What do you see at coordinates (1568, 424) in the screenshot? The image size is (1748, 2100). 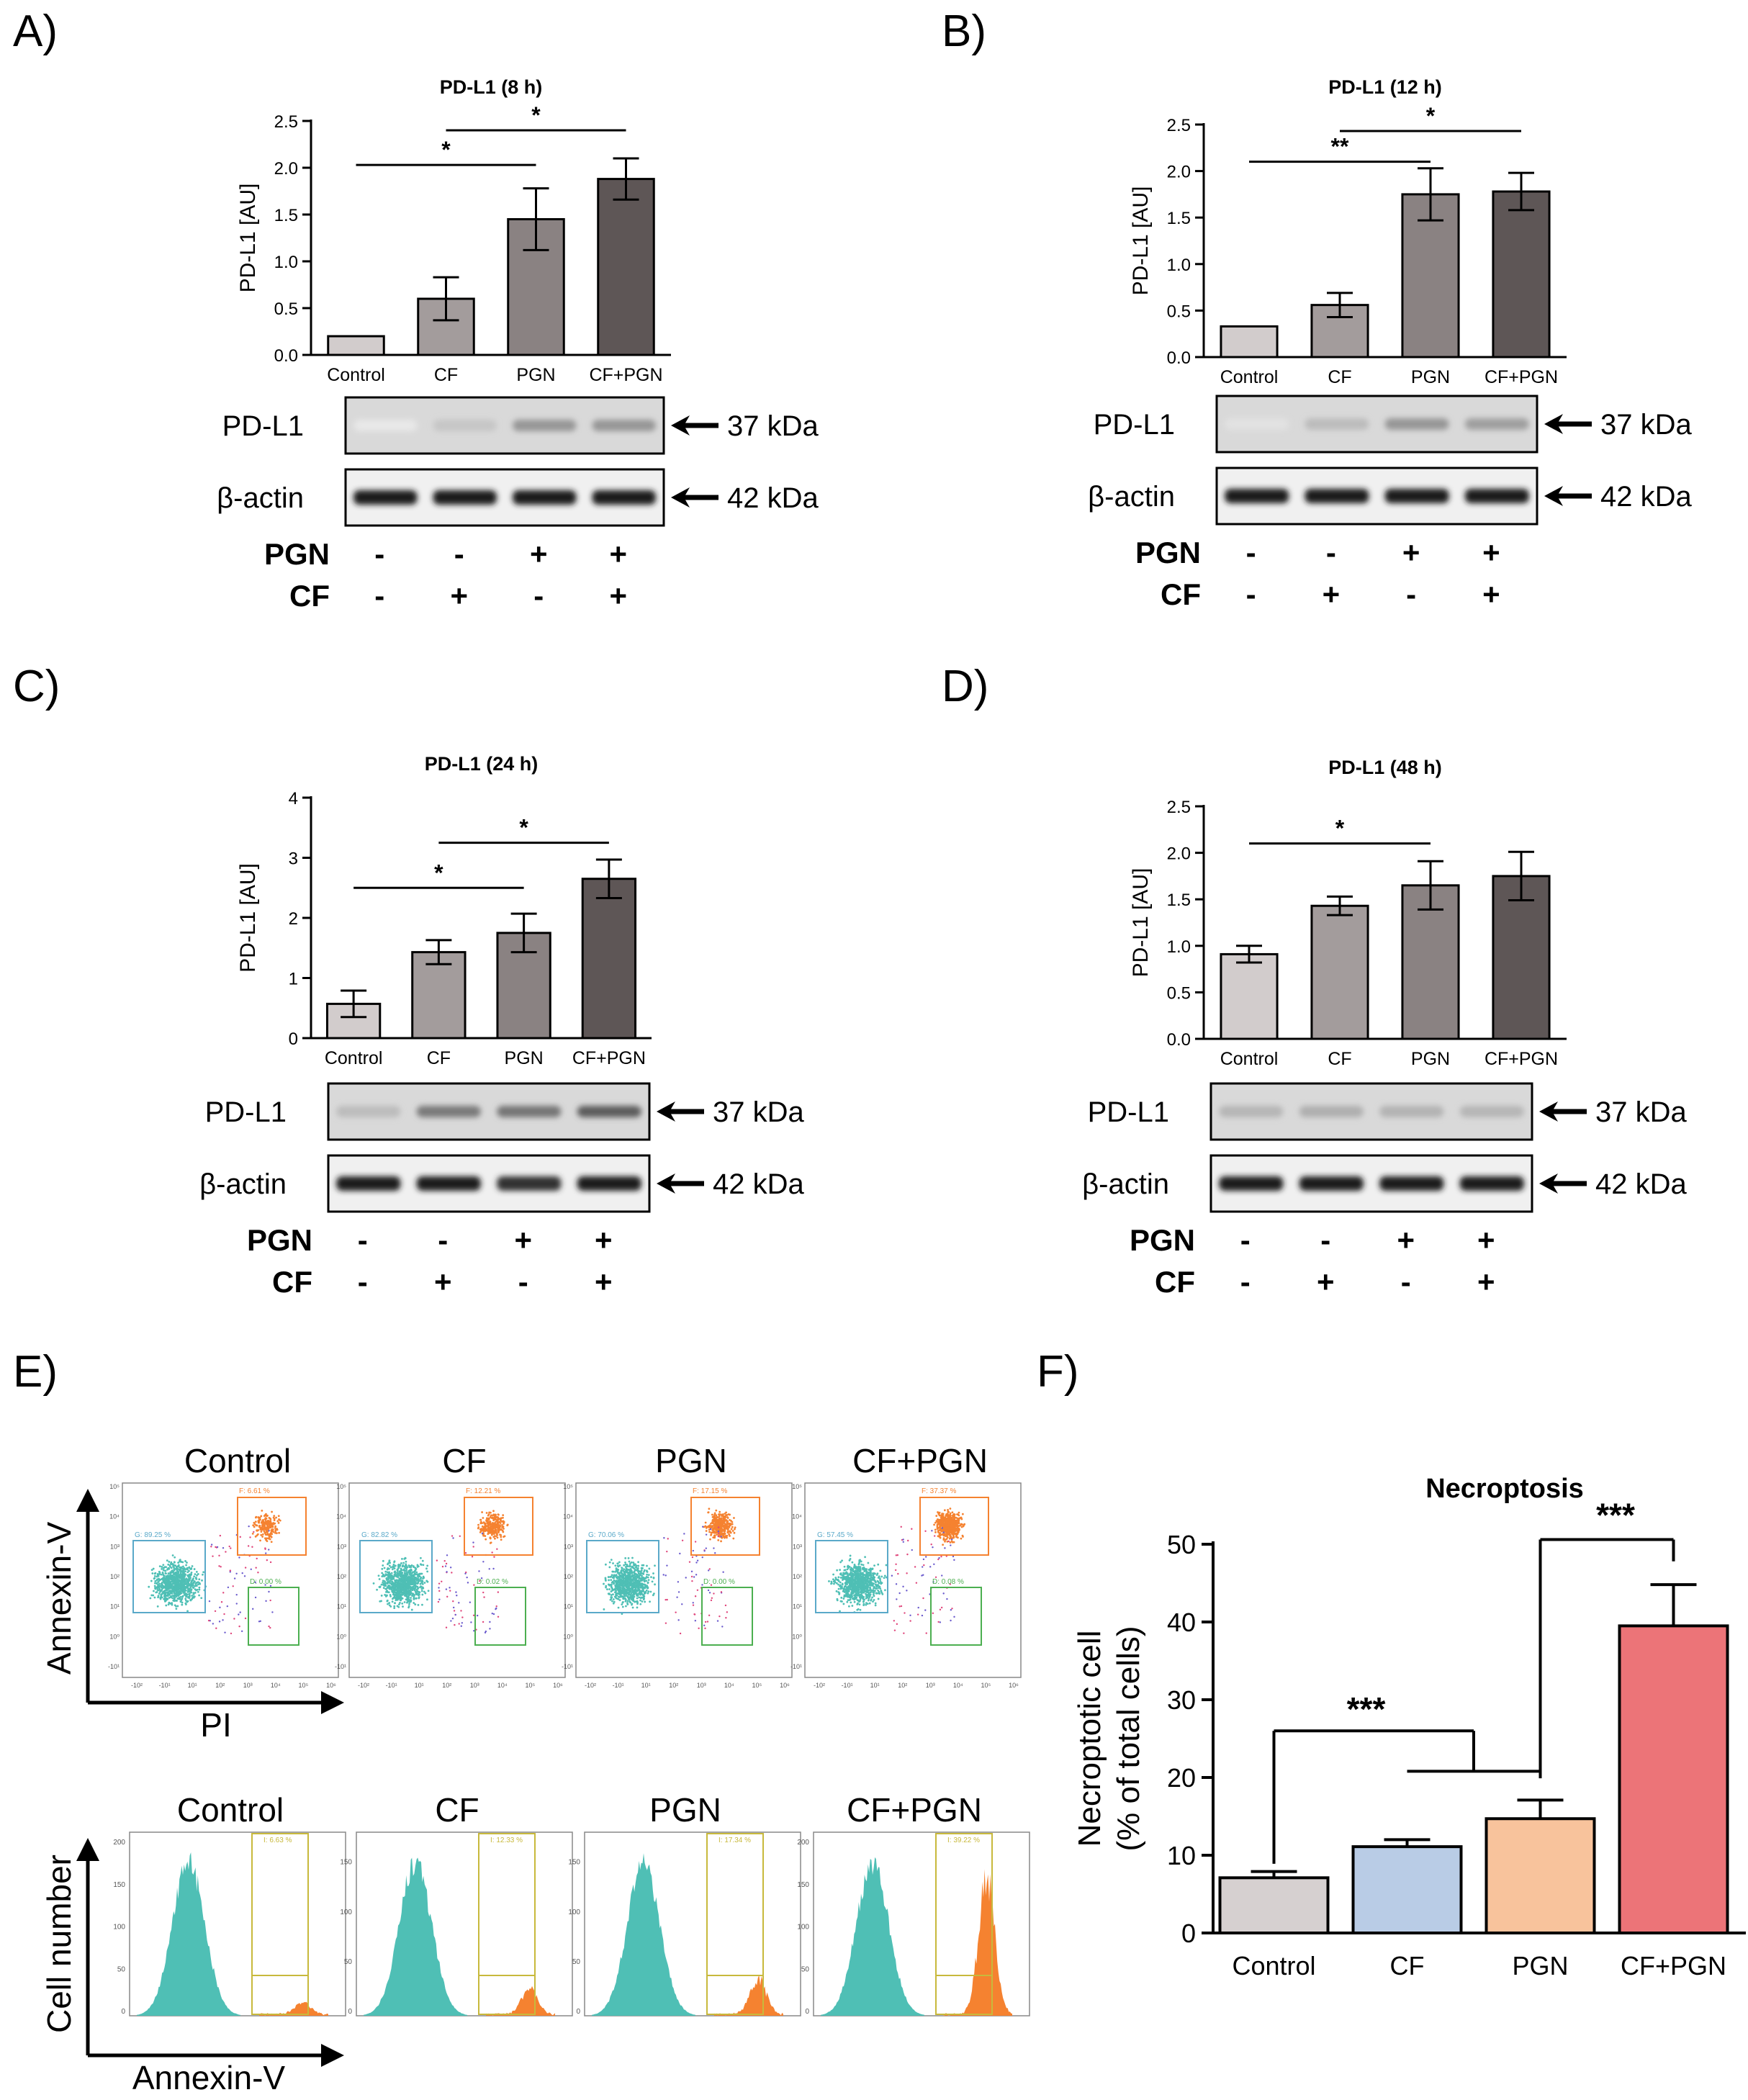 I see `blot-arrow` at bounding box center [1568, 424].